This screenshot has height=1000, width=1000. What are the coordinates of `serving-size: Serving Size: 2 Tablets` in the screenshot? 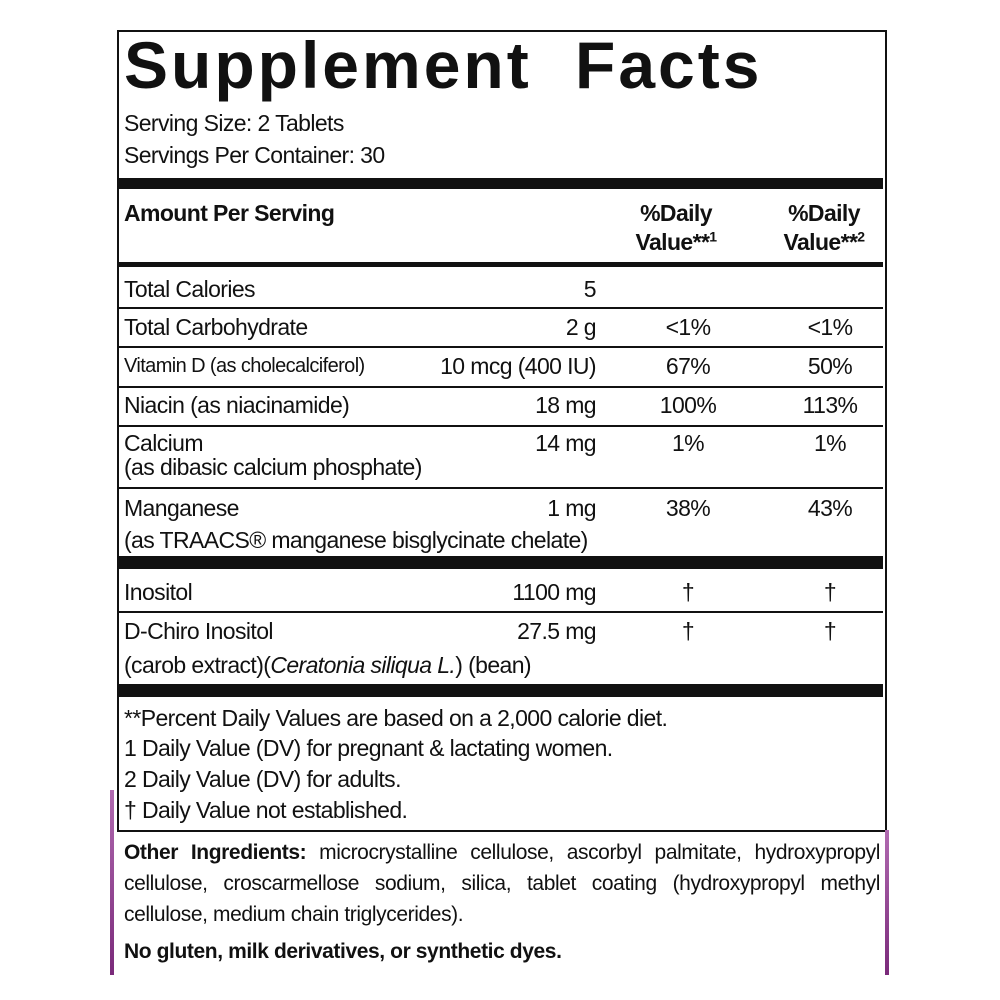 It's located at (234, 123).